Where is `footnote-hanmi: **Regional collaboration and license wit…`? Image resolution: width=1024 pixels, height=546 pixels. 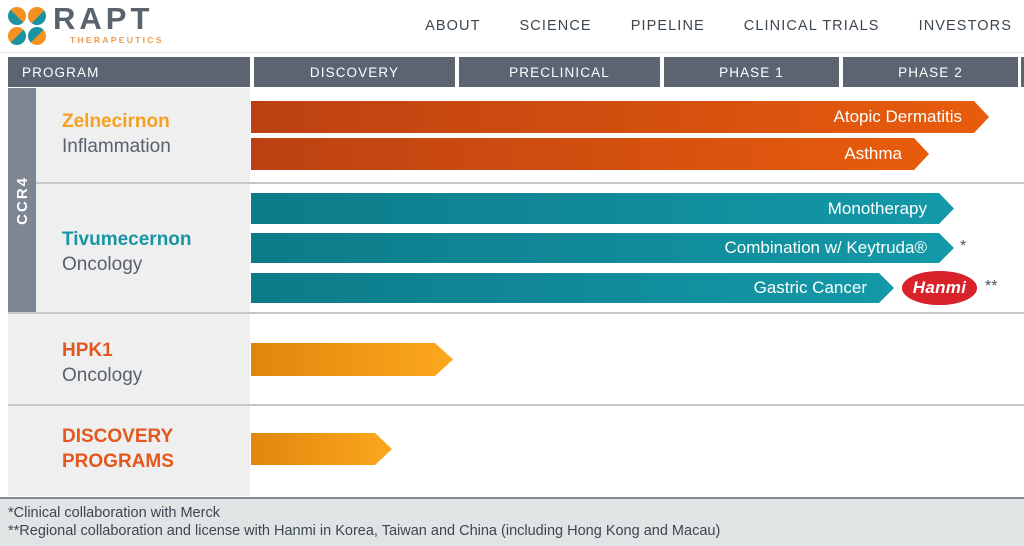 footnote-hanmi: **Regional collaboration and license wit… is located at coordinates (364, 531).